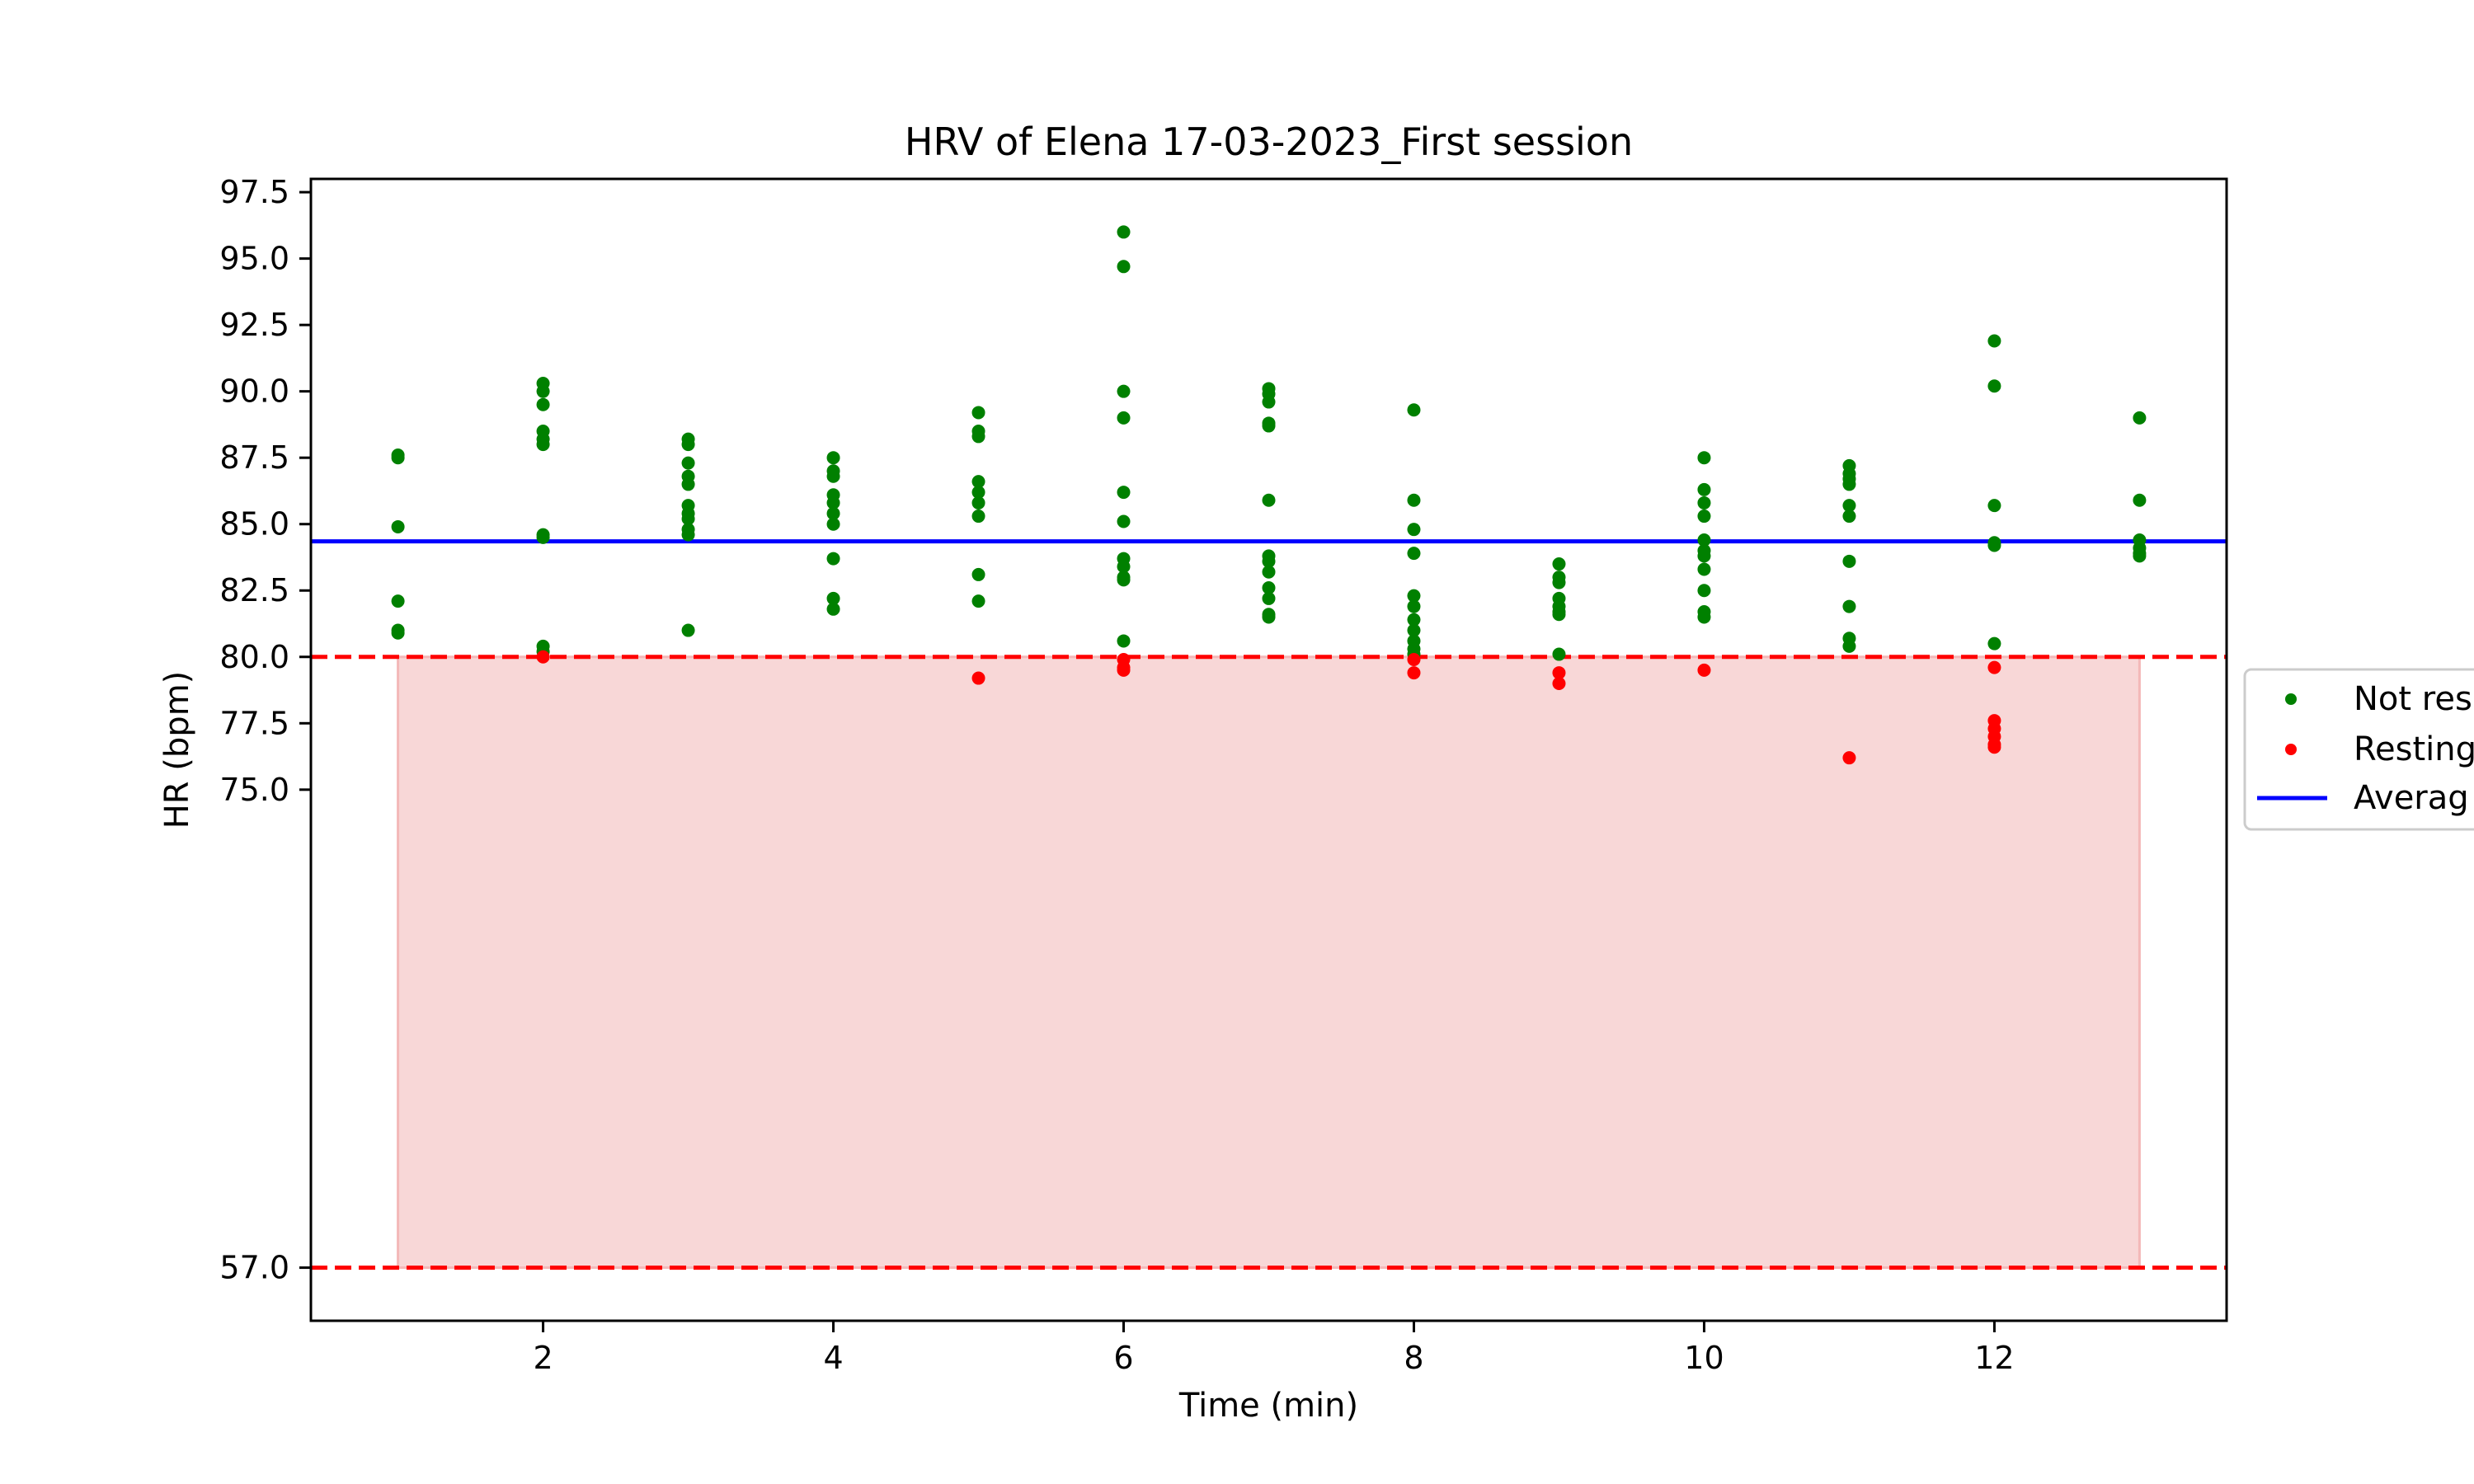 This screenshot has width=2474, height=1484. I want to click on legend-box, so click(2358, 749).